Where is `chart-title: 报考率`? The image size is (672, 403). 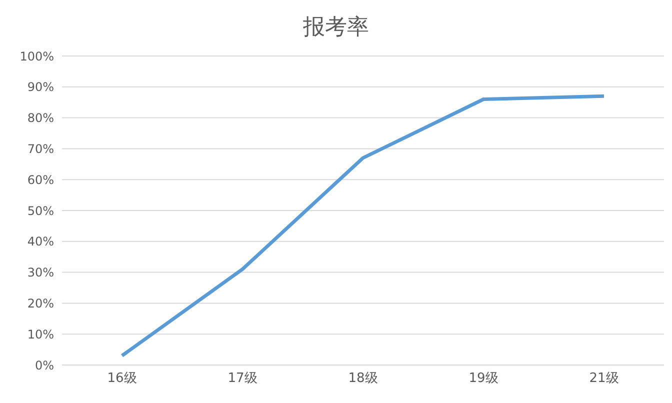 chart-title: 报考率 is located at coordinates (336, 28).